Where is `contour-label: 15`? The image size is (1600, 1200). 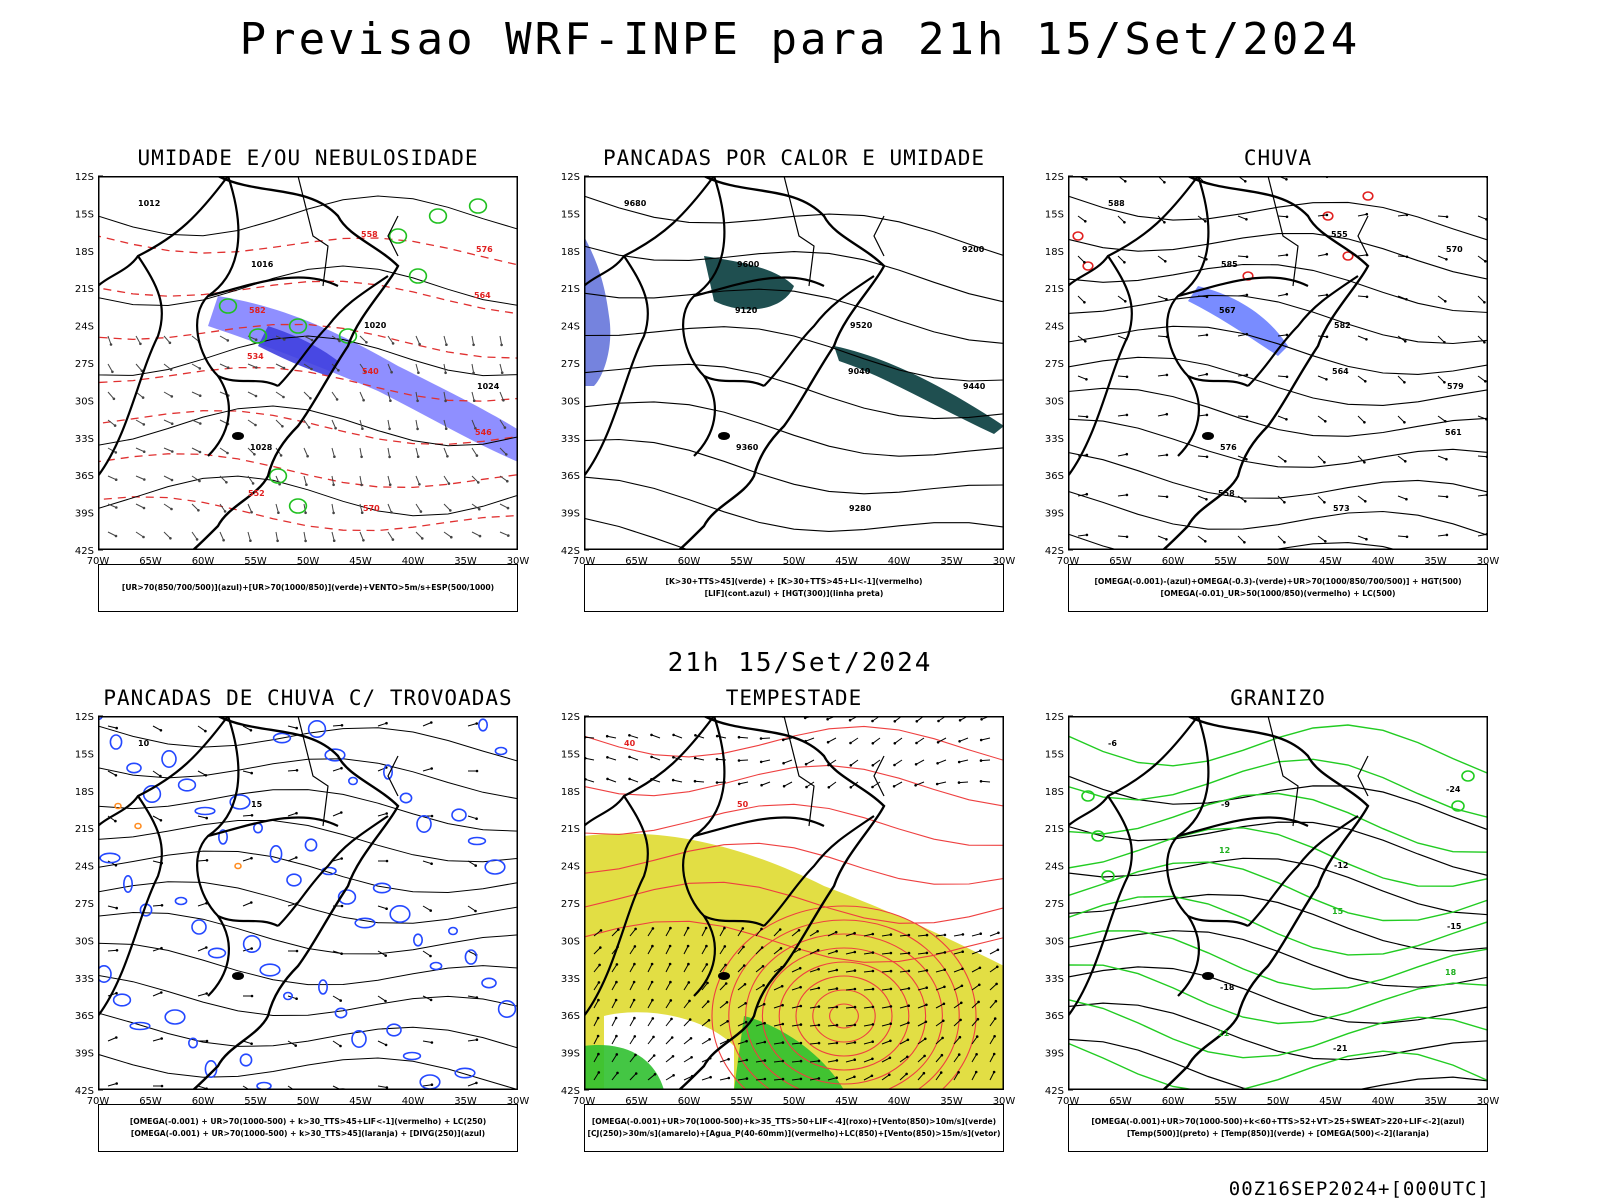 contour-label: 15 is located at coordinates (257, 804).